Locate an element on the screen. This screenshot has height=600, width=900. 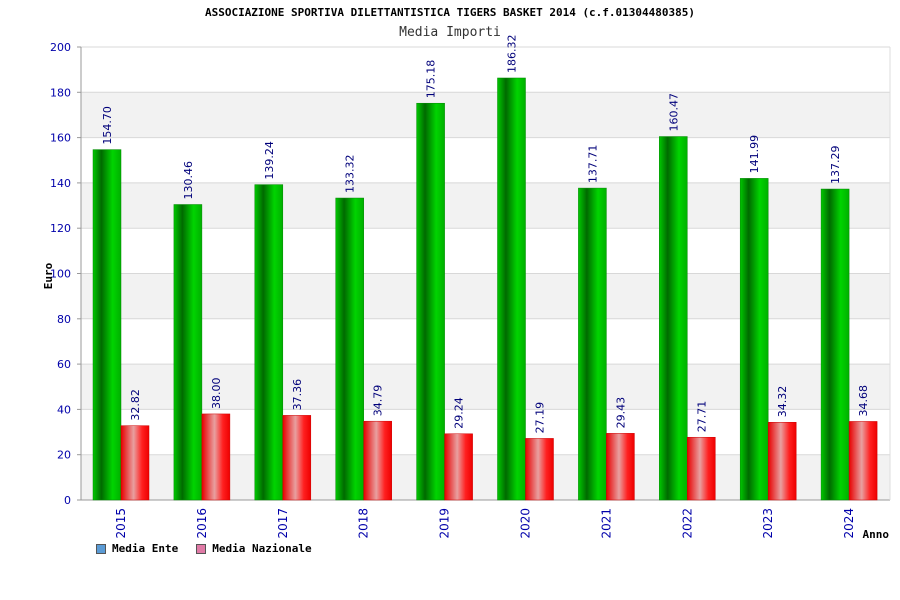
bar-media-ente-2022 is located at coordinates (673, 318).